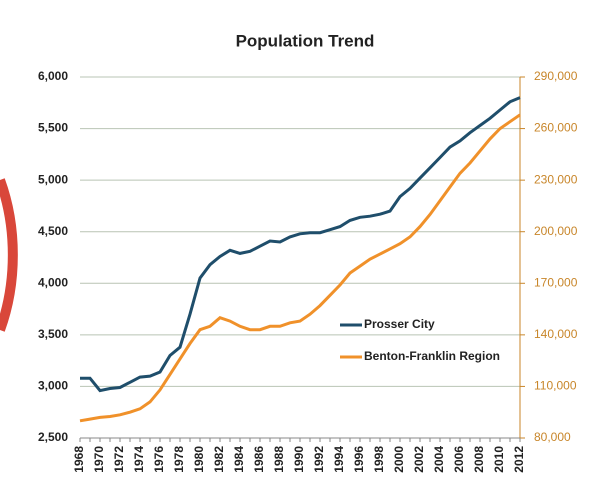 The image size is (601, 501). What do you see at coordinates (359, 459) in the screenshot?
I see `x-tick-label: 1996` at bounding box center [359, 459].